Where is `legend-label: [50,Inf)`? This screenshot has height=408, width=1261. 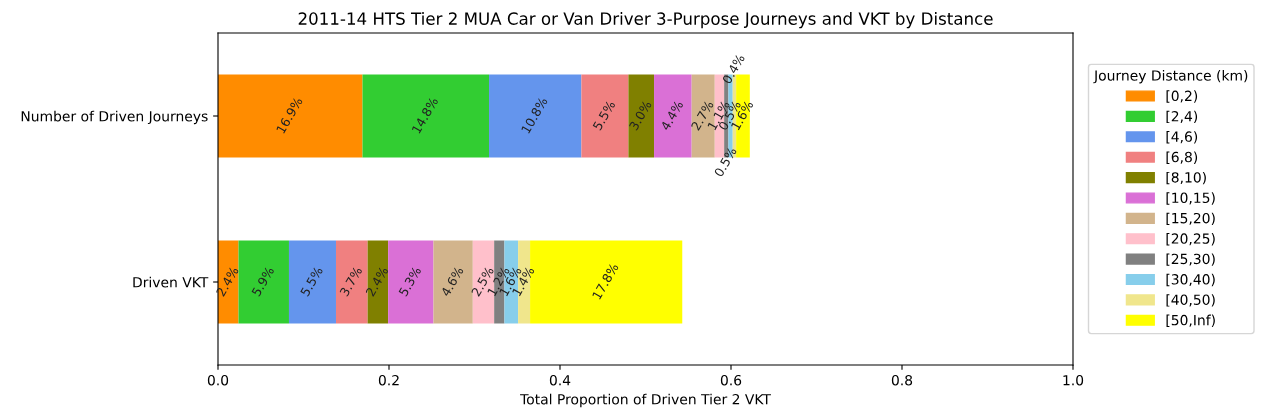
legend-label: [50,Inf) is located at coordinates (1190, 320).